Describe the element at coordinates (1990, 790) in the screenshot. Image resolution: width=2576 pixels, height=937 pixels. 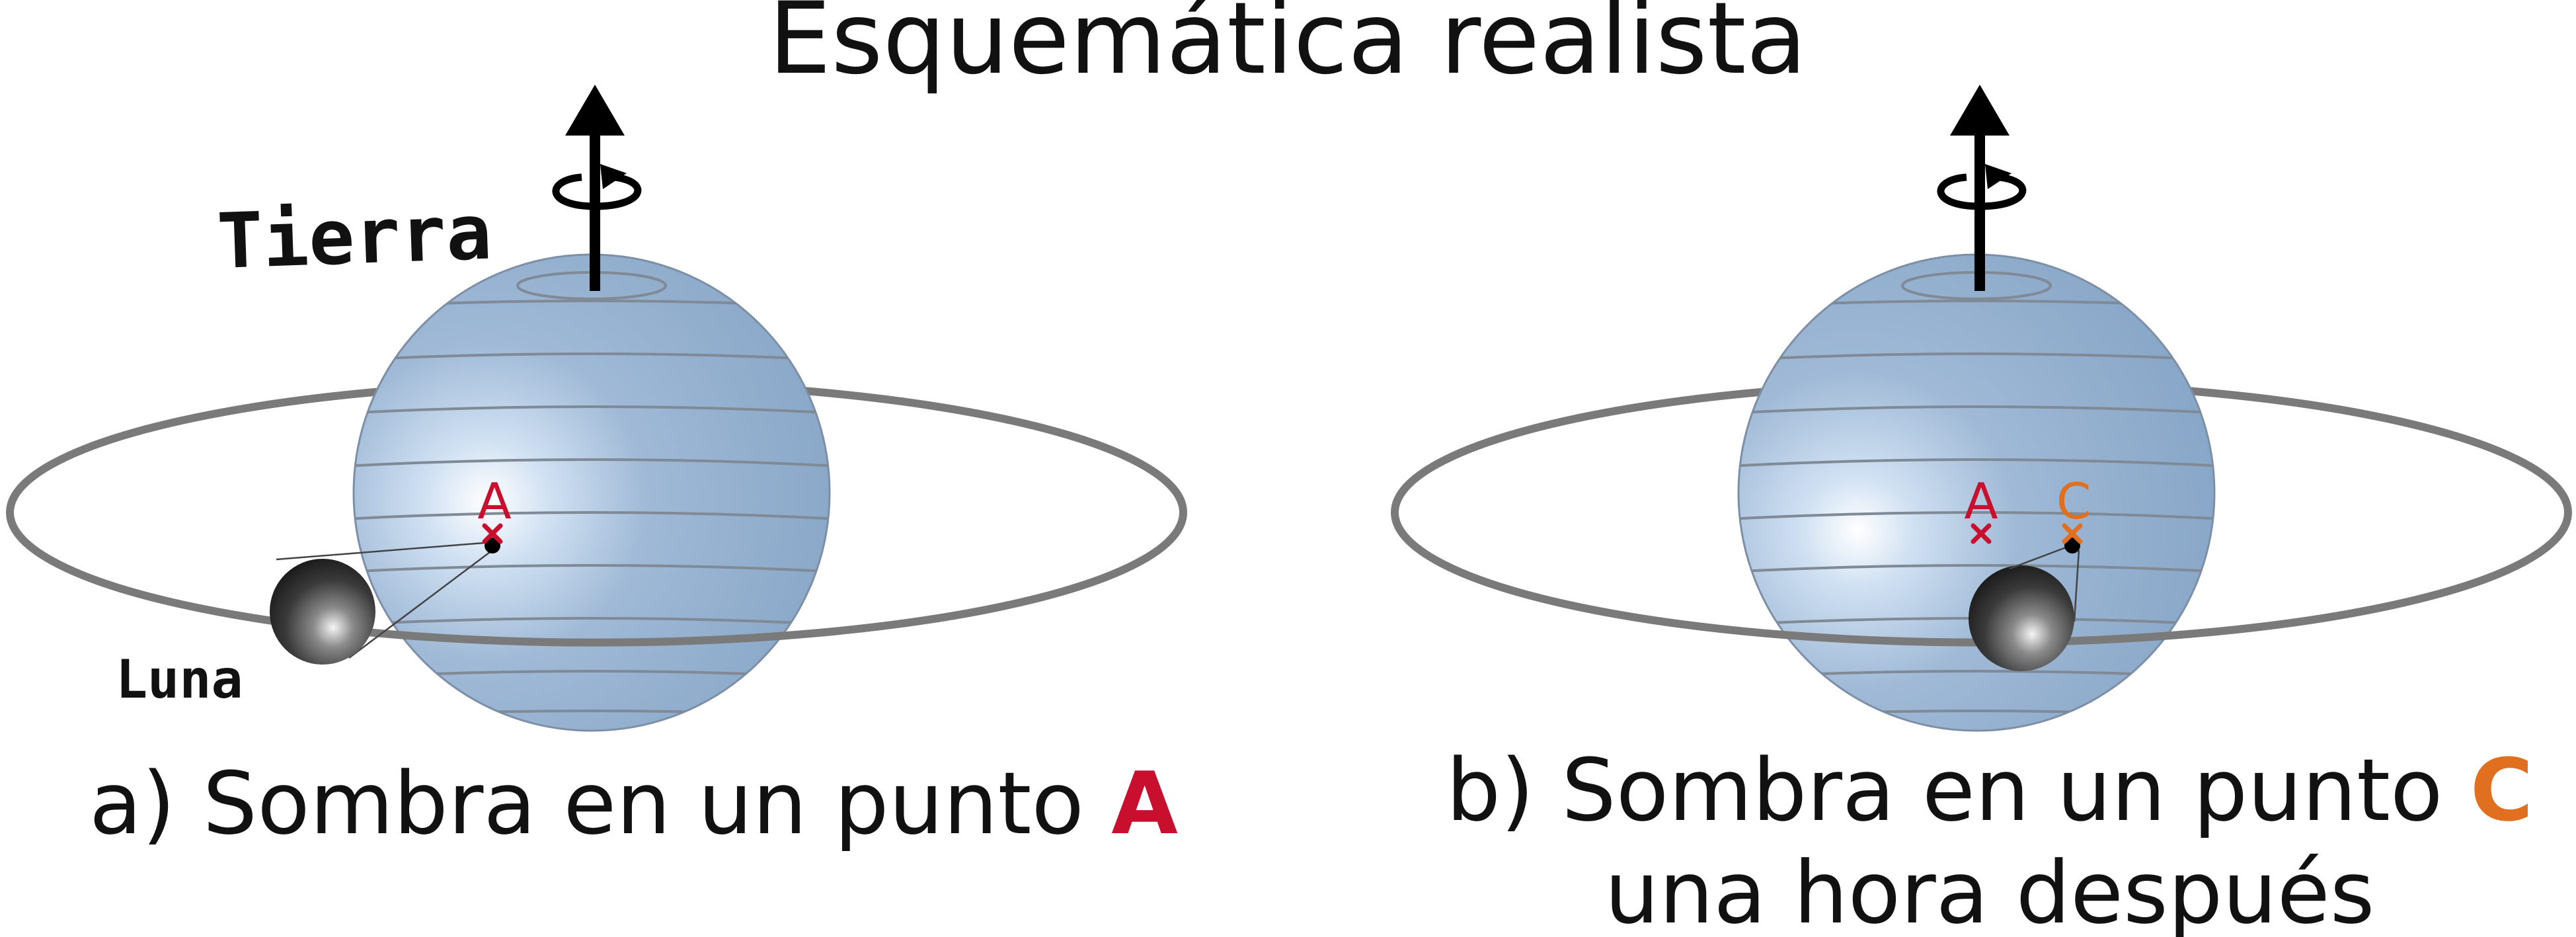
I see `caption-b: b) Sombra en un punto C` at that location.